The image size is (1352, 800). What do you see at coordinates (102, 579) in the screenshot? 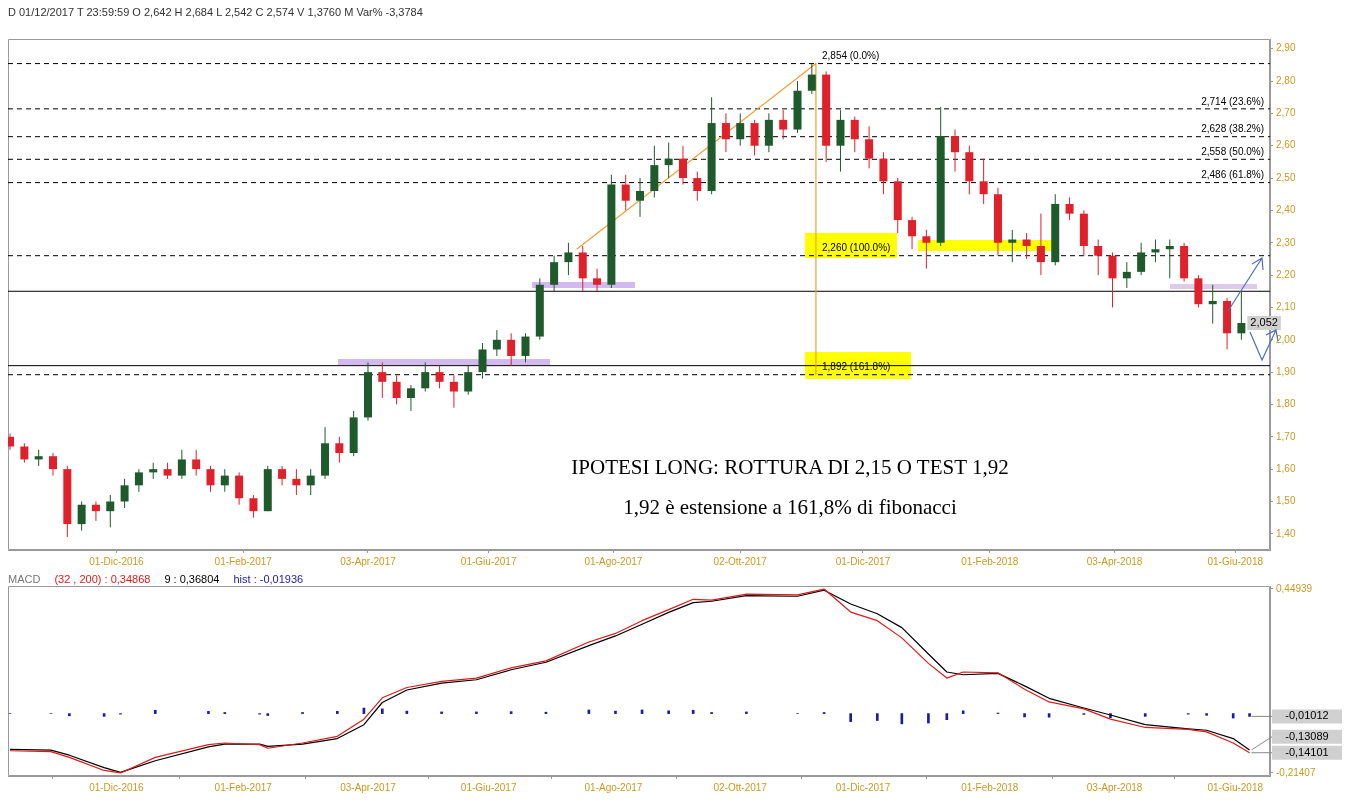
I see `text: (32 , 200) : 0,34868` at bounding box center [102, 579].